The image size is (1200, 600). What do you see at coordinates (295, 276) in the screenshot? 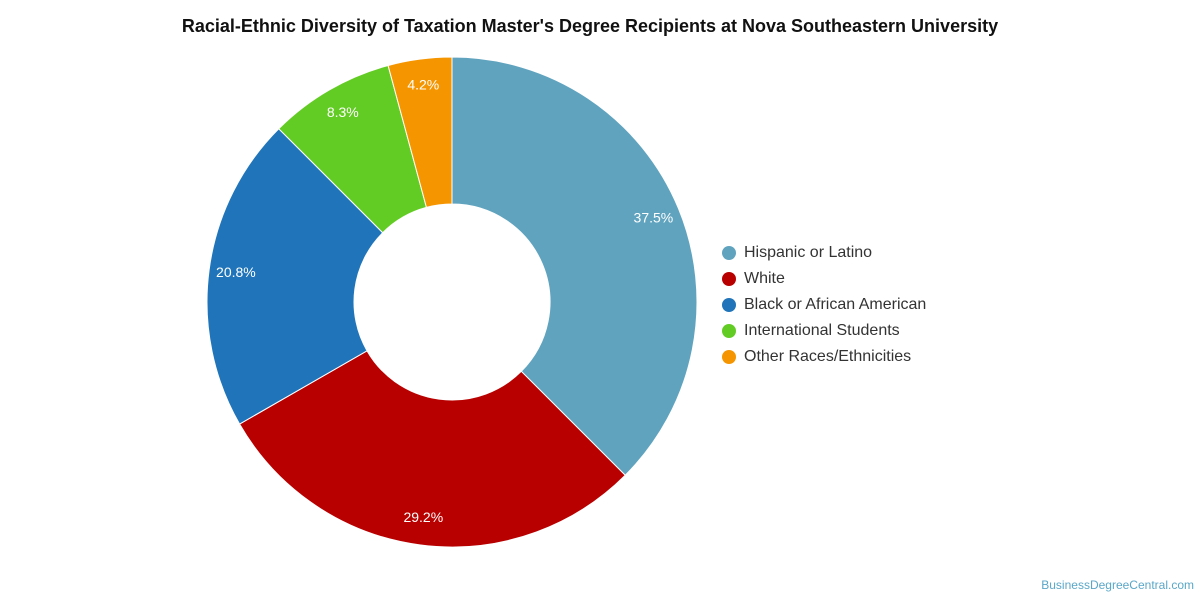
I see `slice-black-or-african-american` at bounding box center [295, 276].